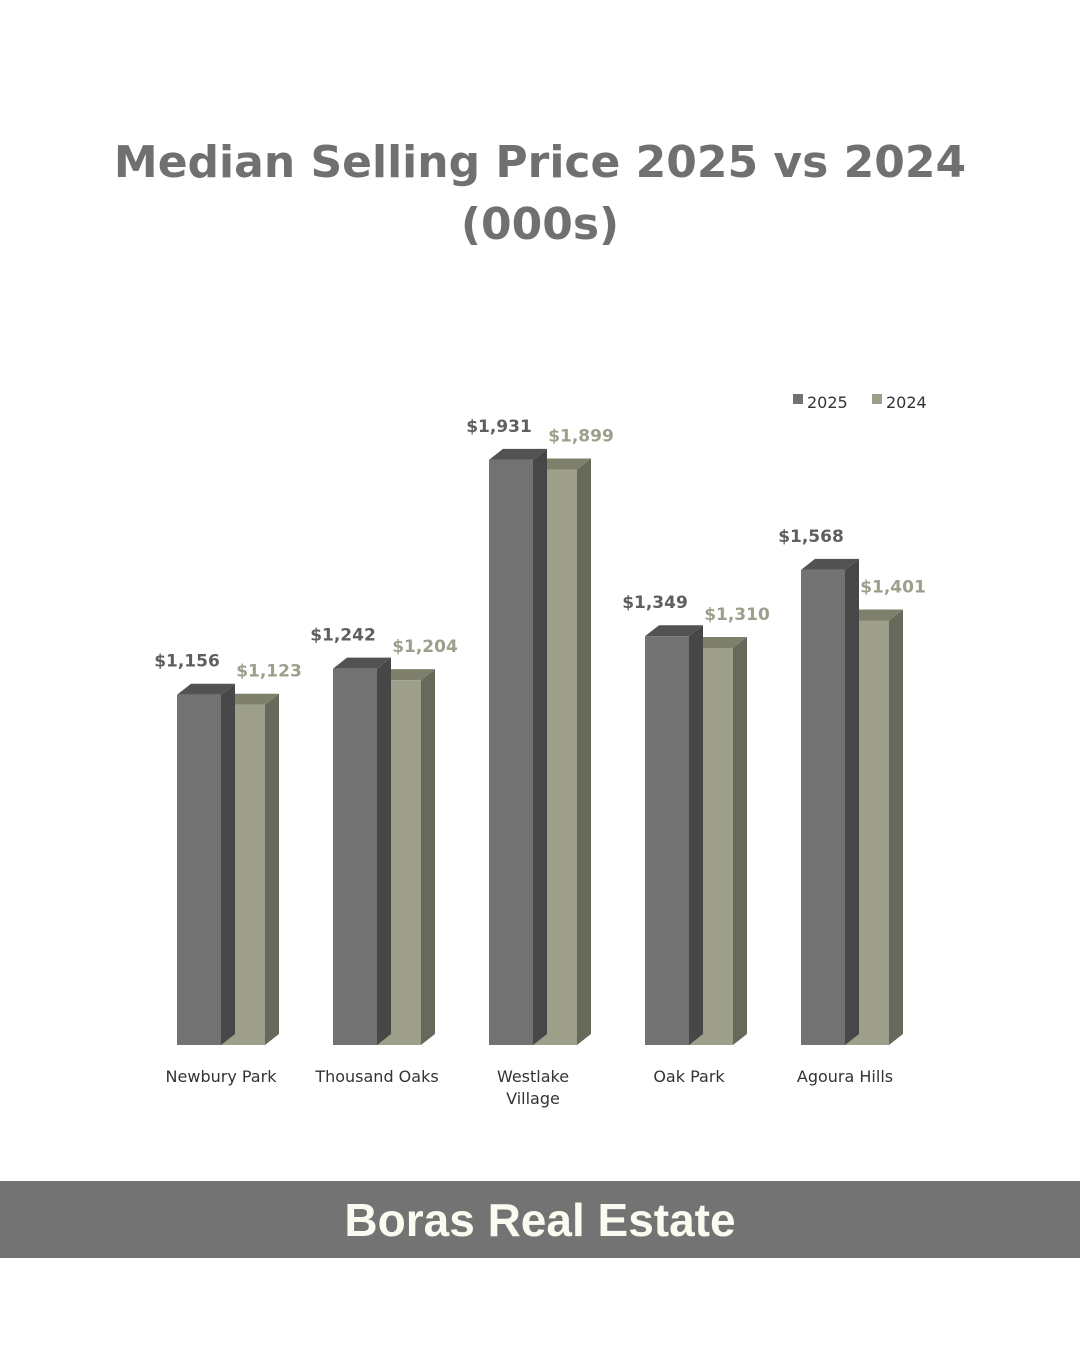 This screenshot has height=1350, width=1080. I want to click on data-label-2024-newbury-park: $1,123, so click(269, 672).